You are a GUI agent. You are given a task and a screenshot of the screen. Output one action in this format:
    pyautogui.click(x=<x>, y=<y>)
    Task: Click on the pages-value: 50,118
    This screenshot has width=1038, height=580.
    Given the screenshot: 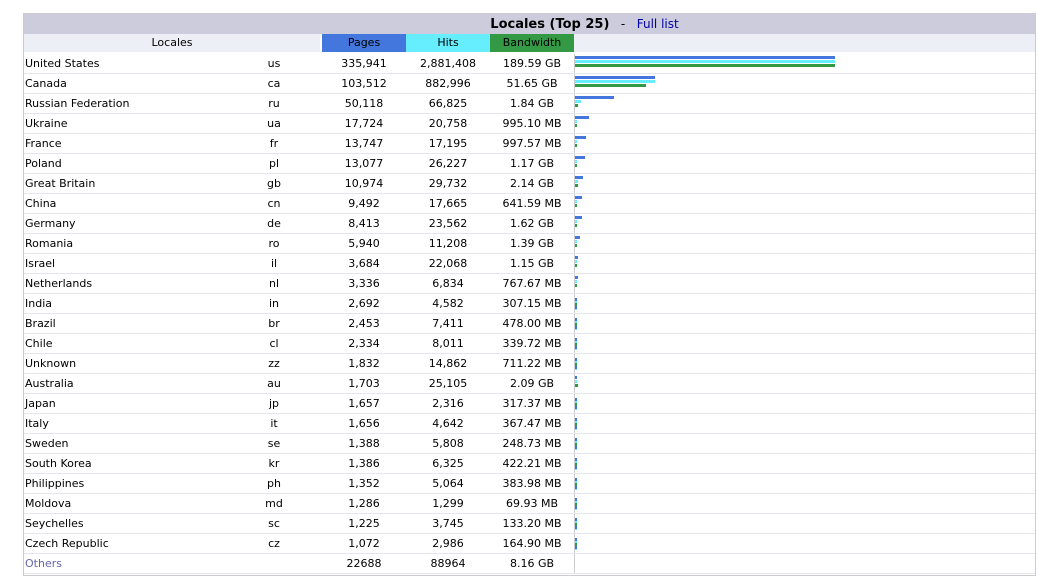 What is the action you would take?
    pyautogui.click(x=364, y=103)
    